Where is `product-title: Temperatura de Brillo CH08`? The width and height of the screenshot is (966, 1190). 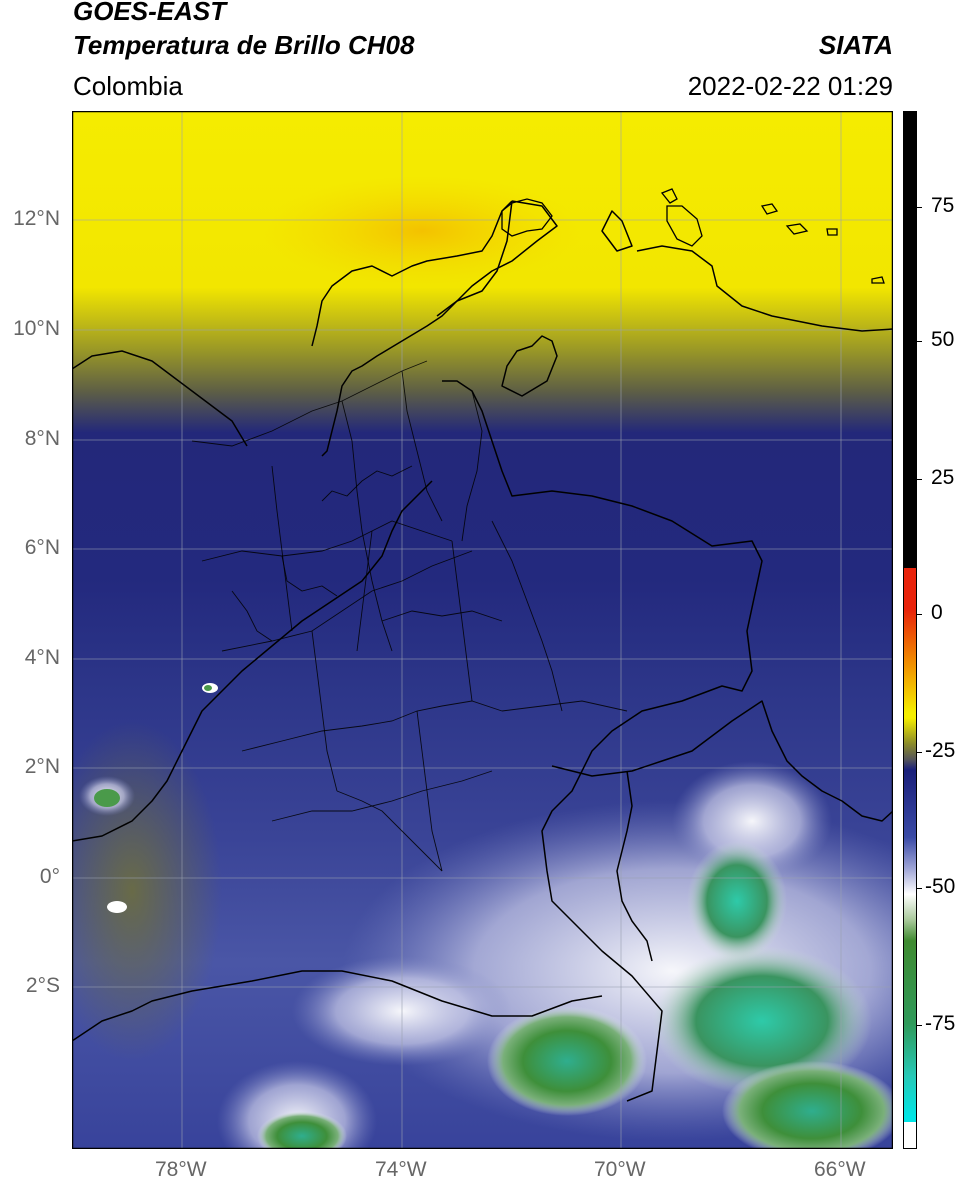 product-title: Temperatura de Brillo CH08 is located at coordinates (244, 45).